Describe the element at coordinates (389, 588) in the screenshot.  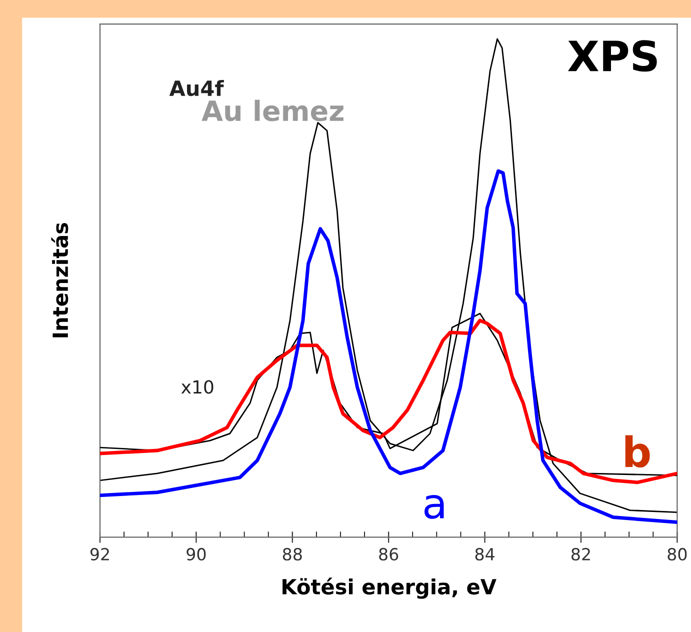
I see `x-axis-title: Kötési energia, eV` at that location.